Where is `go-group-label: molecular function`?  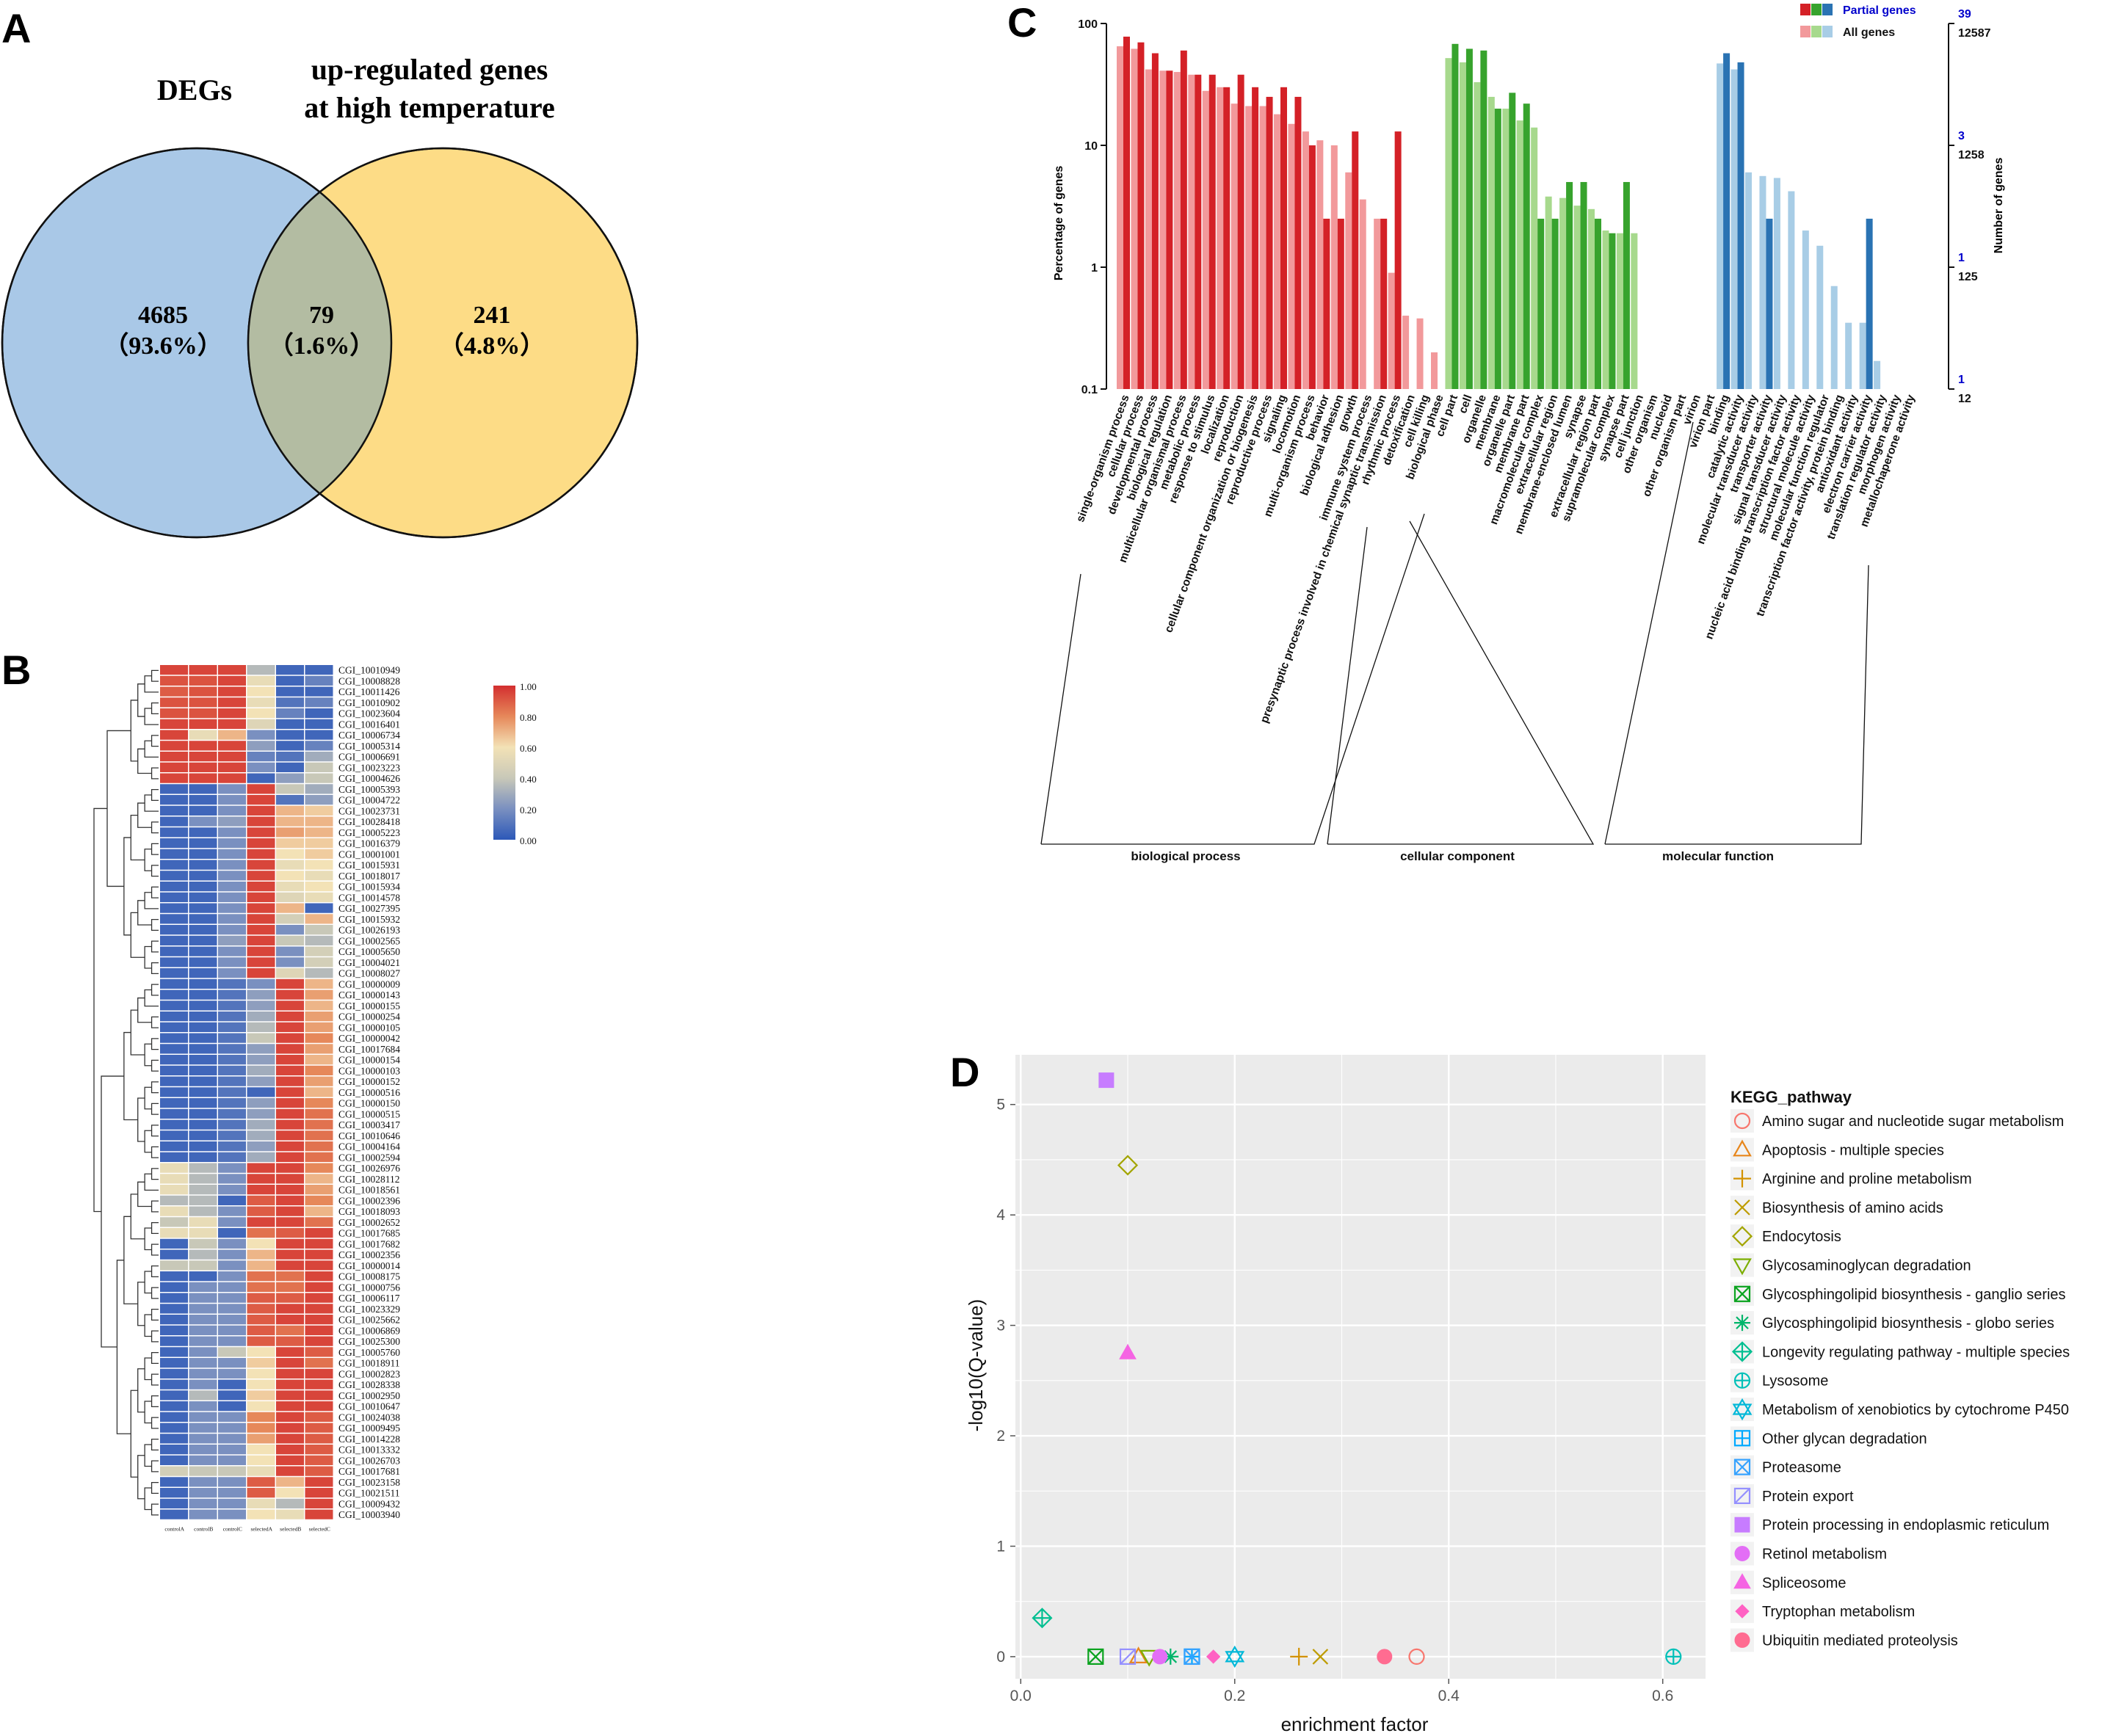 go-group-label: molecular function is located at coordinates (1718, 856).